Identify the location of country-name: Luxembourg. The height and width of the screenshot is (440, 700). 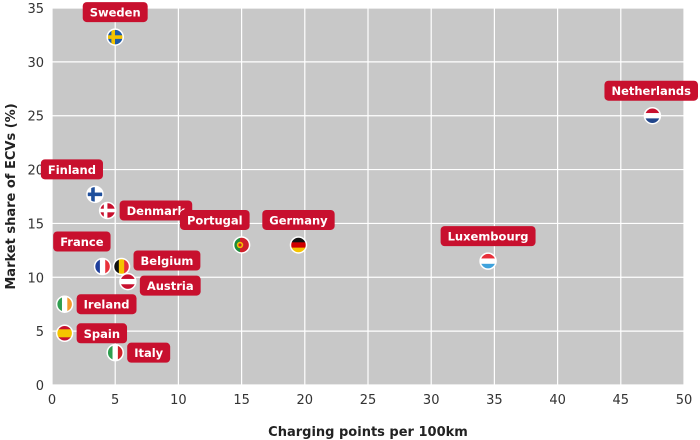
(488, 237).